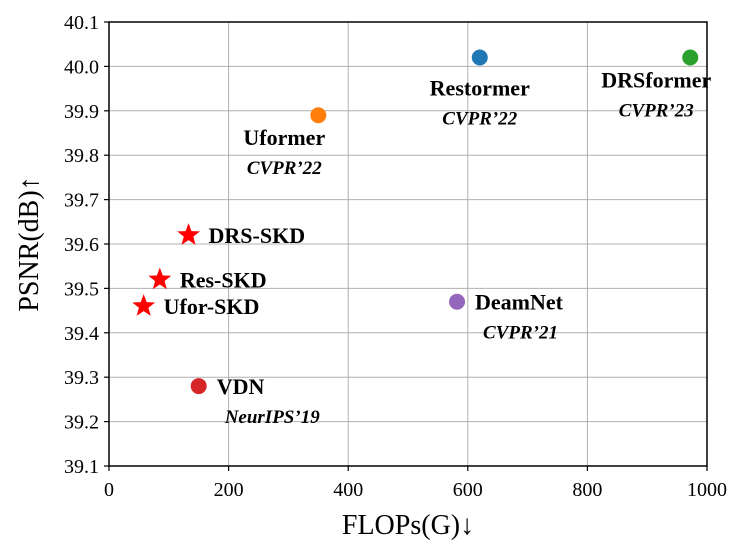 Image resolution: width=747 pixels, height=553 pixels. What do you see at coordinates (707, 490) in the screenshot?
I see `x-tick-label: 1000` at bounding box center [707, 490].